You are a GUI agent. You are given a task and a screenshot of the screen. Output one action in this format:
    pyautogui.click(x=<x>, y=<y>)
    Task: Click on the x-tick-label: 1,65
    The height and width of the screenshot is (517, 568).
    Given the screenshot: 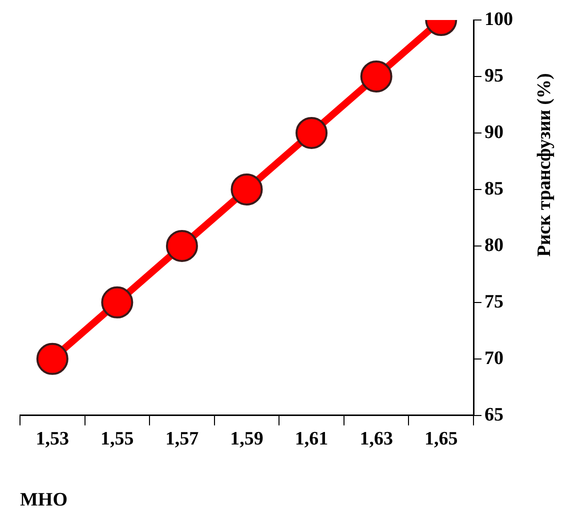 What is the action you would take?
    pyautogui.click(x=441, y=439)
    